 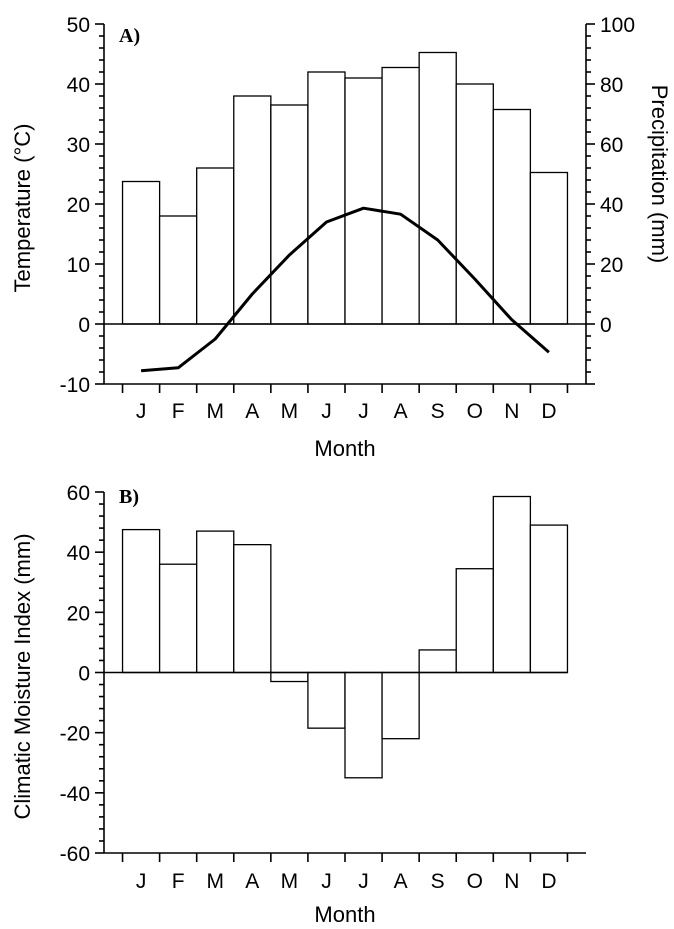 What do you see at coordinates (78, 25) in the screenshot?
I see `temperature-tick-label: 50` at bounding box center [78, 25].